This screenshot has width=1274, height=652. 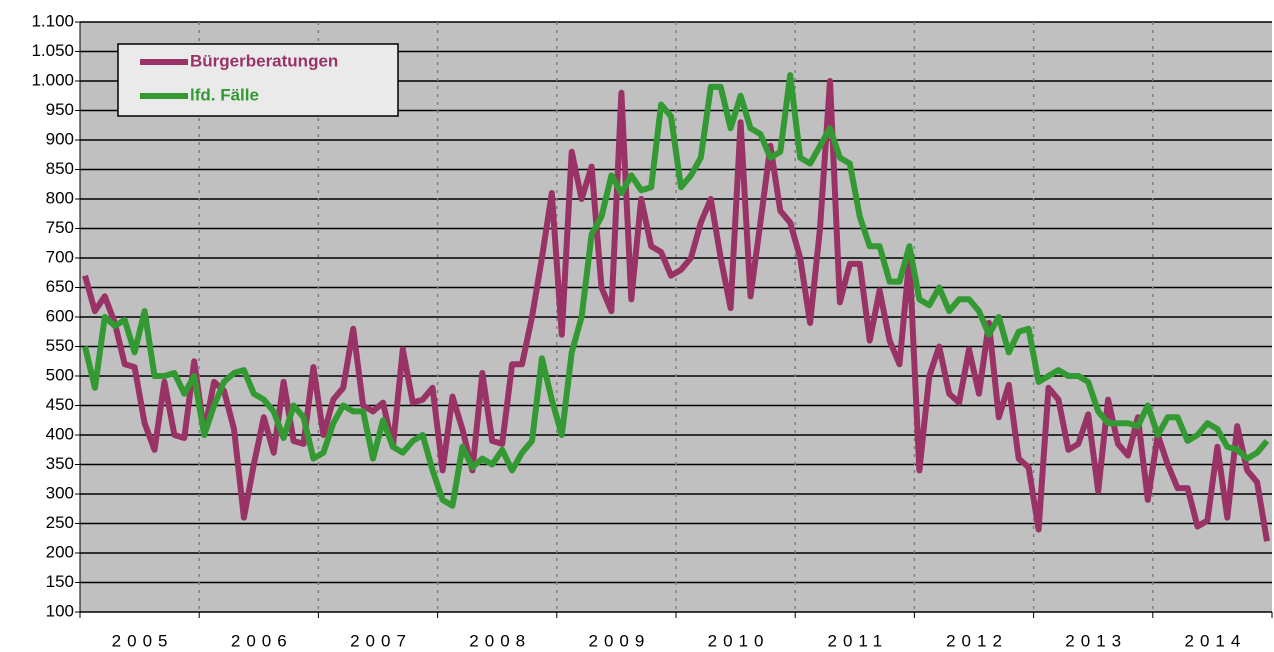 I want to click on x-tick-label: 2005, so click(x=143, y=640).